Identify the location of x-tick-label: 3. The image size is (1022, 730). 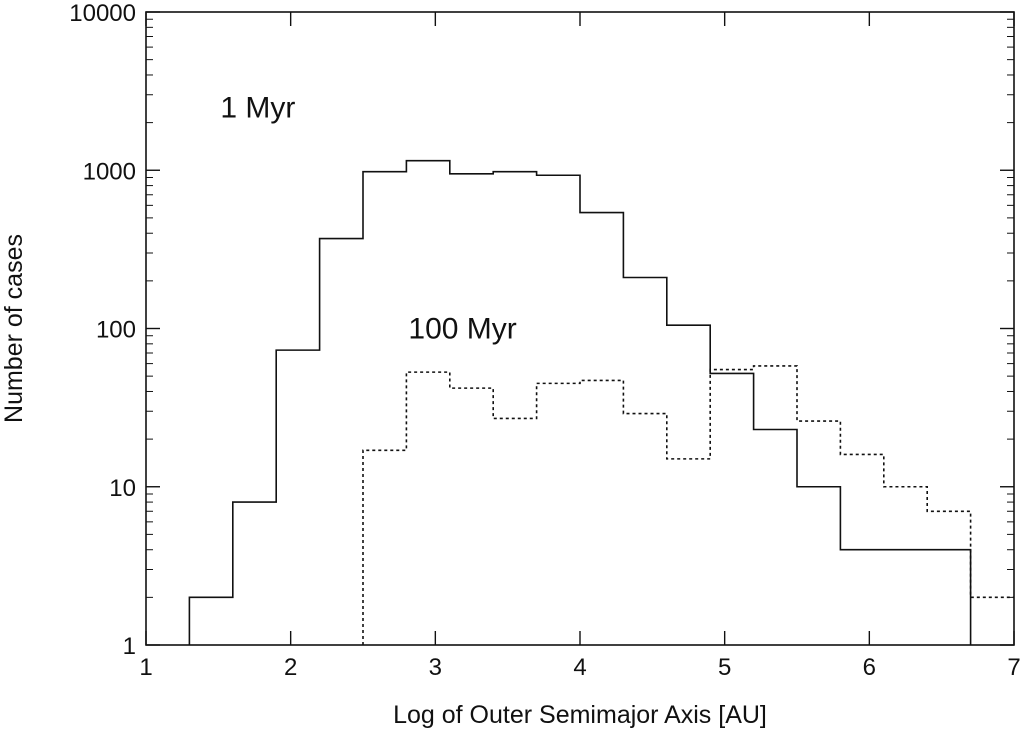
(435, 667).